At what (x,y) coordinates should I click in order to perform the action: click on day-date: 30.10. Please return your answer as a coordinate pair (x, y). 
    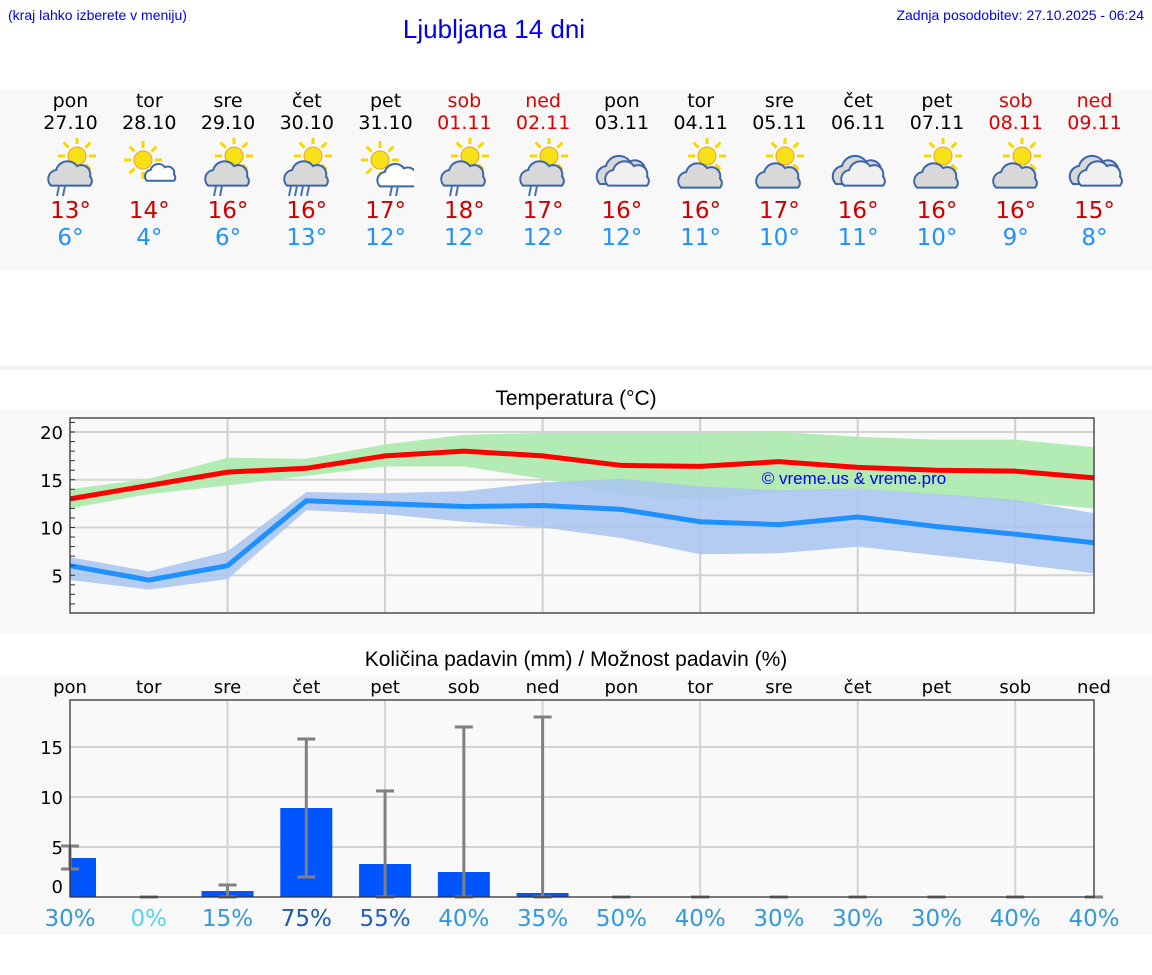
    Looking at the image, I should click on (306, 123).